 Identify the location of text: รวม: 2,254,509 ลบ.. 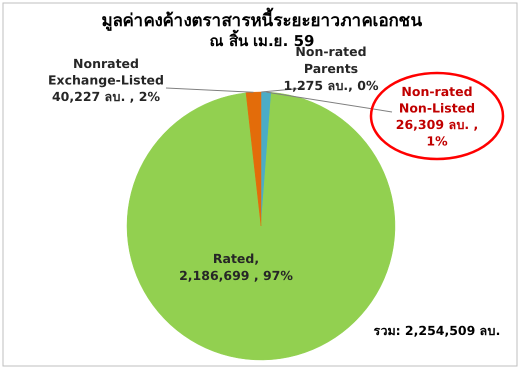
(437, 330).